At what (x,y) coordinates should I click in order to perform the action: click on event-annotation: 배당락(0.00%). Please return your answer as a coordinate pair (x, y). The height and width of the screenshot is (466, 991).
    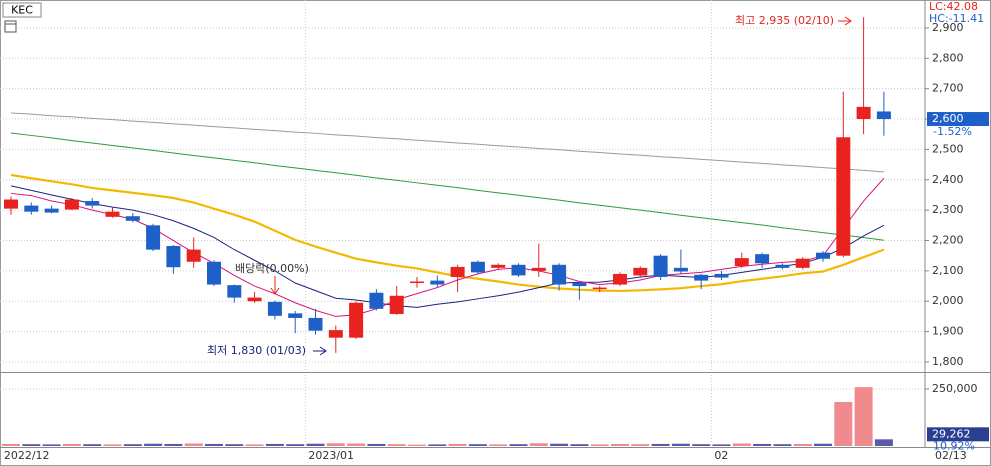
    Looking at the image, I should click on (272, 268).